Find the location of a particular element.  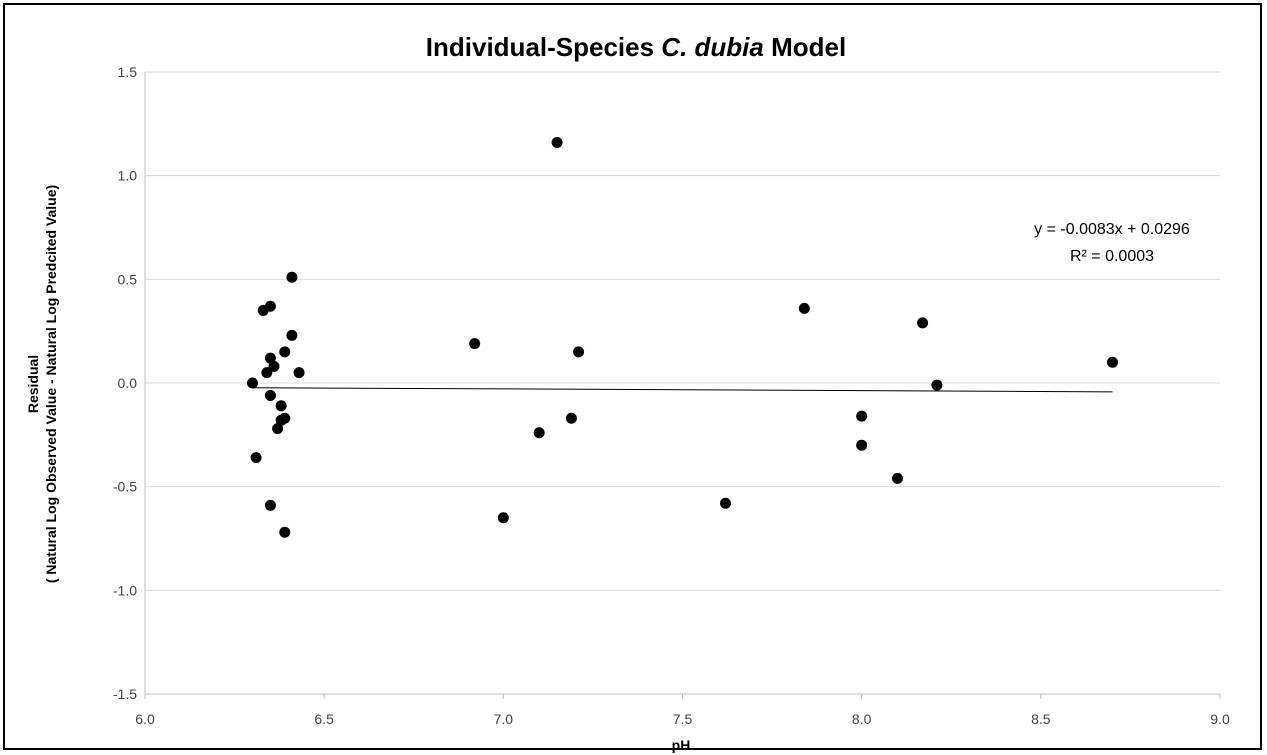

trendline is located at coordinates (682, 390).